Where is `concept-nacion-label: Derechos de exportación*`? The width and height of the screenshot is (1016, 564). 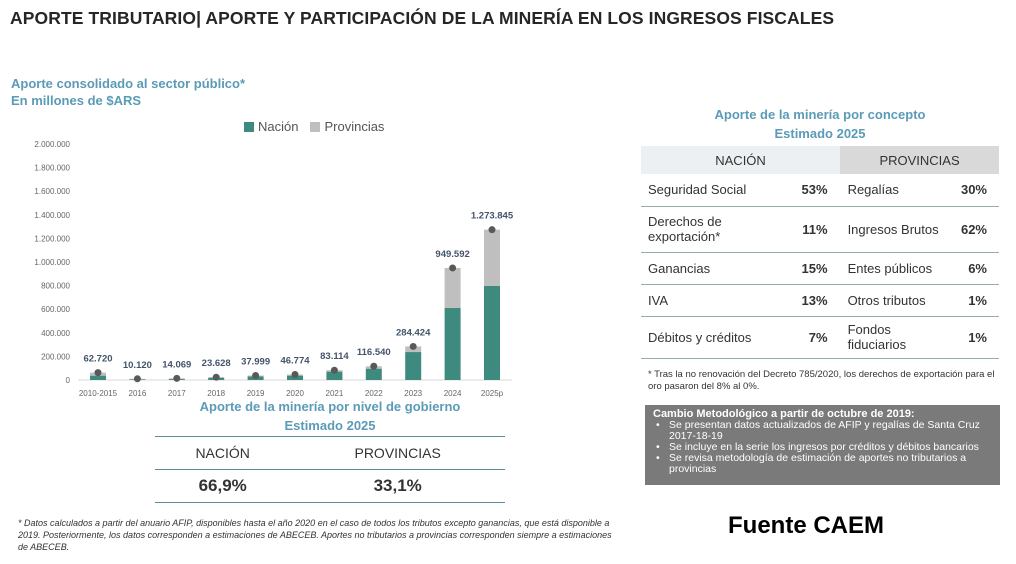
concept-nacion-label: Derechos de exportación* is located at coordinates (718, 229).